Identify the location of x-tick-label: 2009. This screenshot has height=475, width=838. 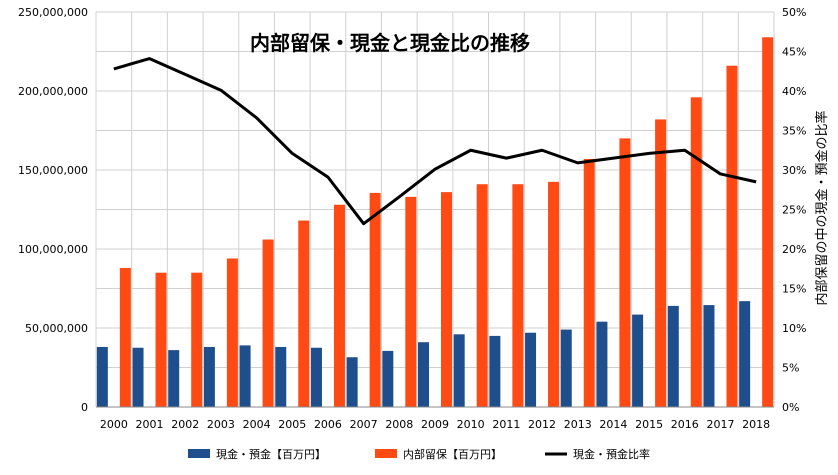
(435, 424).